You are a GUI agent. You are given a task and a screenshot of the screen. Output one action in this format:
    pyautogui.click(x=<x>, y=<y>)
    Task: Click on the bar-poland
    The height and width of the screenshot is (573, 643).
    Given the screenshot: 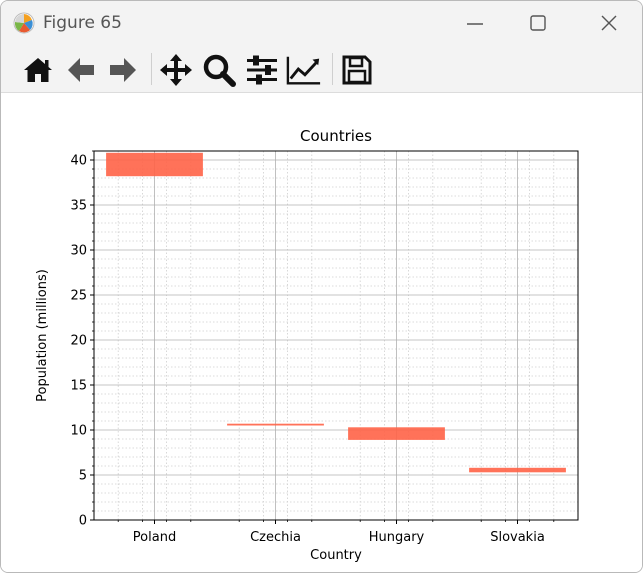 What is the action you would take?
    pyautogui.click(x=154, y=164)
    